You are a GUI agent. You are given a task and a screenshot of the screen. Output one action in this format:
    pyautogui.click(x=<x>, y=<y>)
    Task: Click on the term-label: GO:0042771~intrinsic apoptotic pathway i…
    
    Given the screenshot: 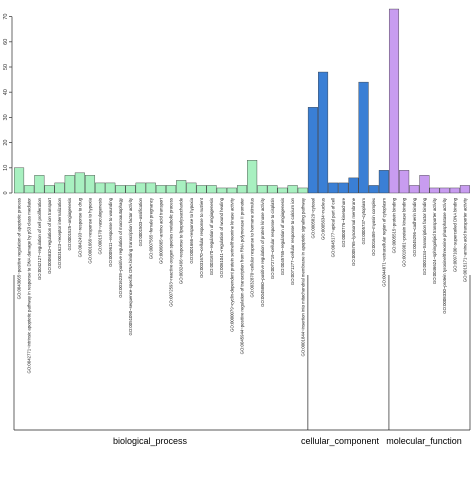 What is the action you would take?
    pyautogui.click(x=29, y=285)
    